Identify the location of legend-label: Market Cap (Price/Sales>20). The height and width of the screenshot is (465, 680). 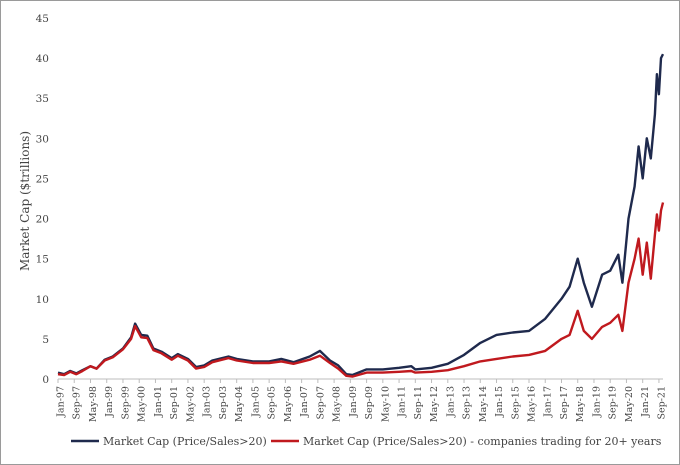
(185, 441).